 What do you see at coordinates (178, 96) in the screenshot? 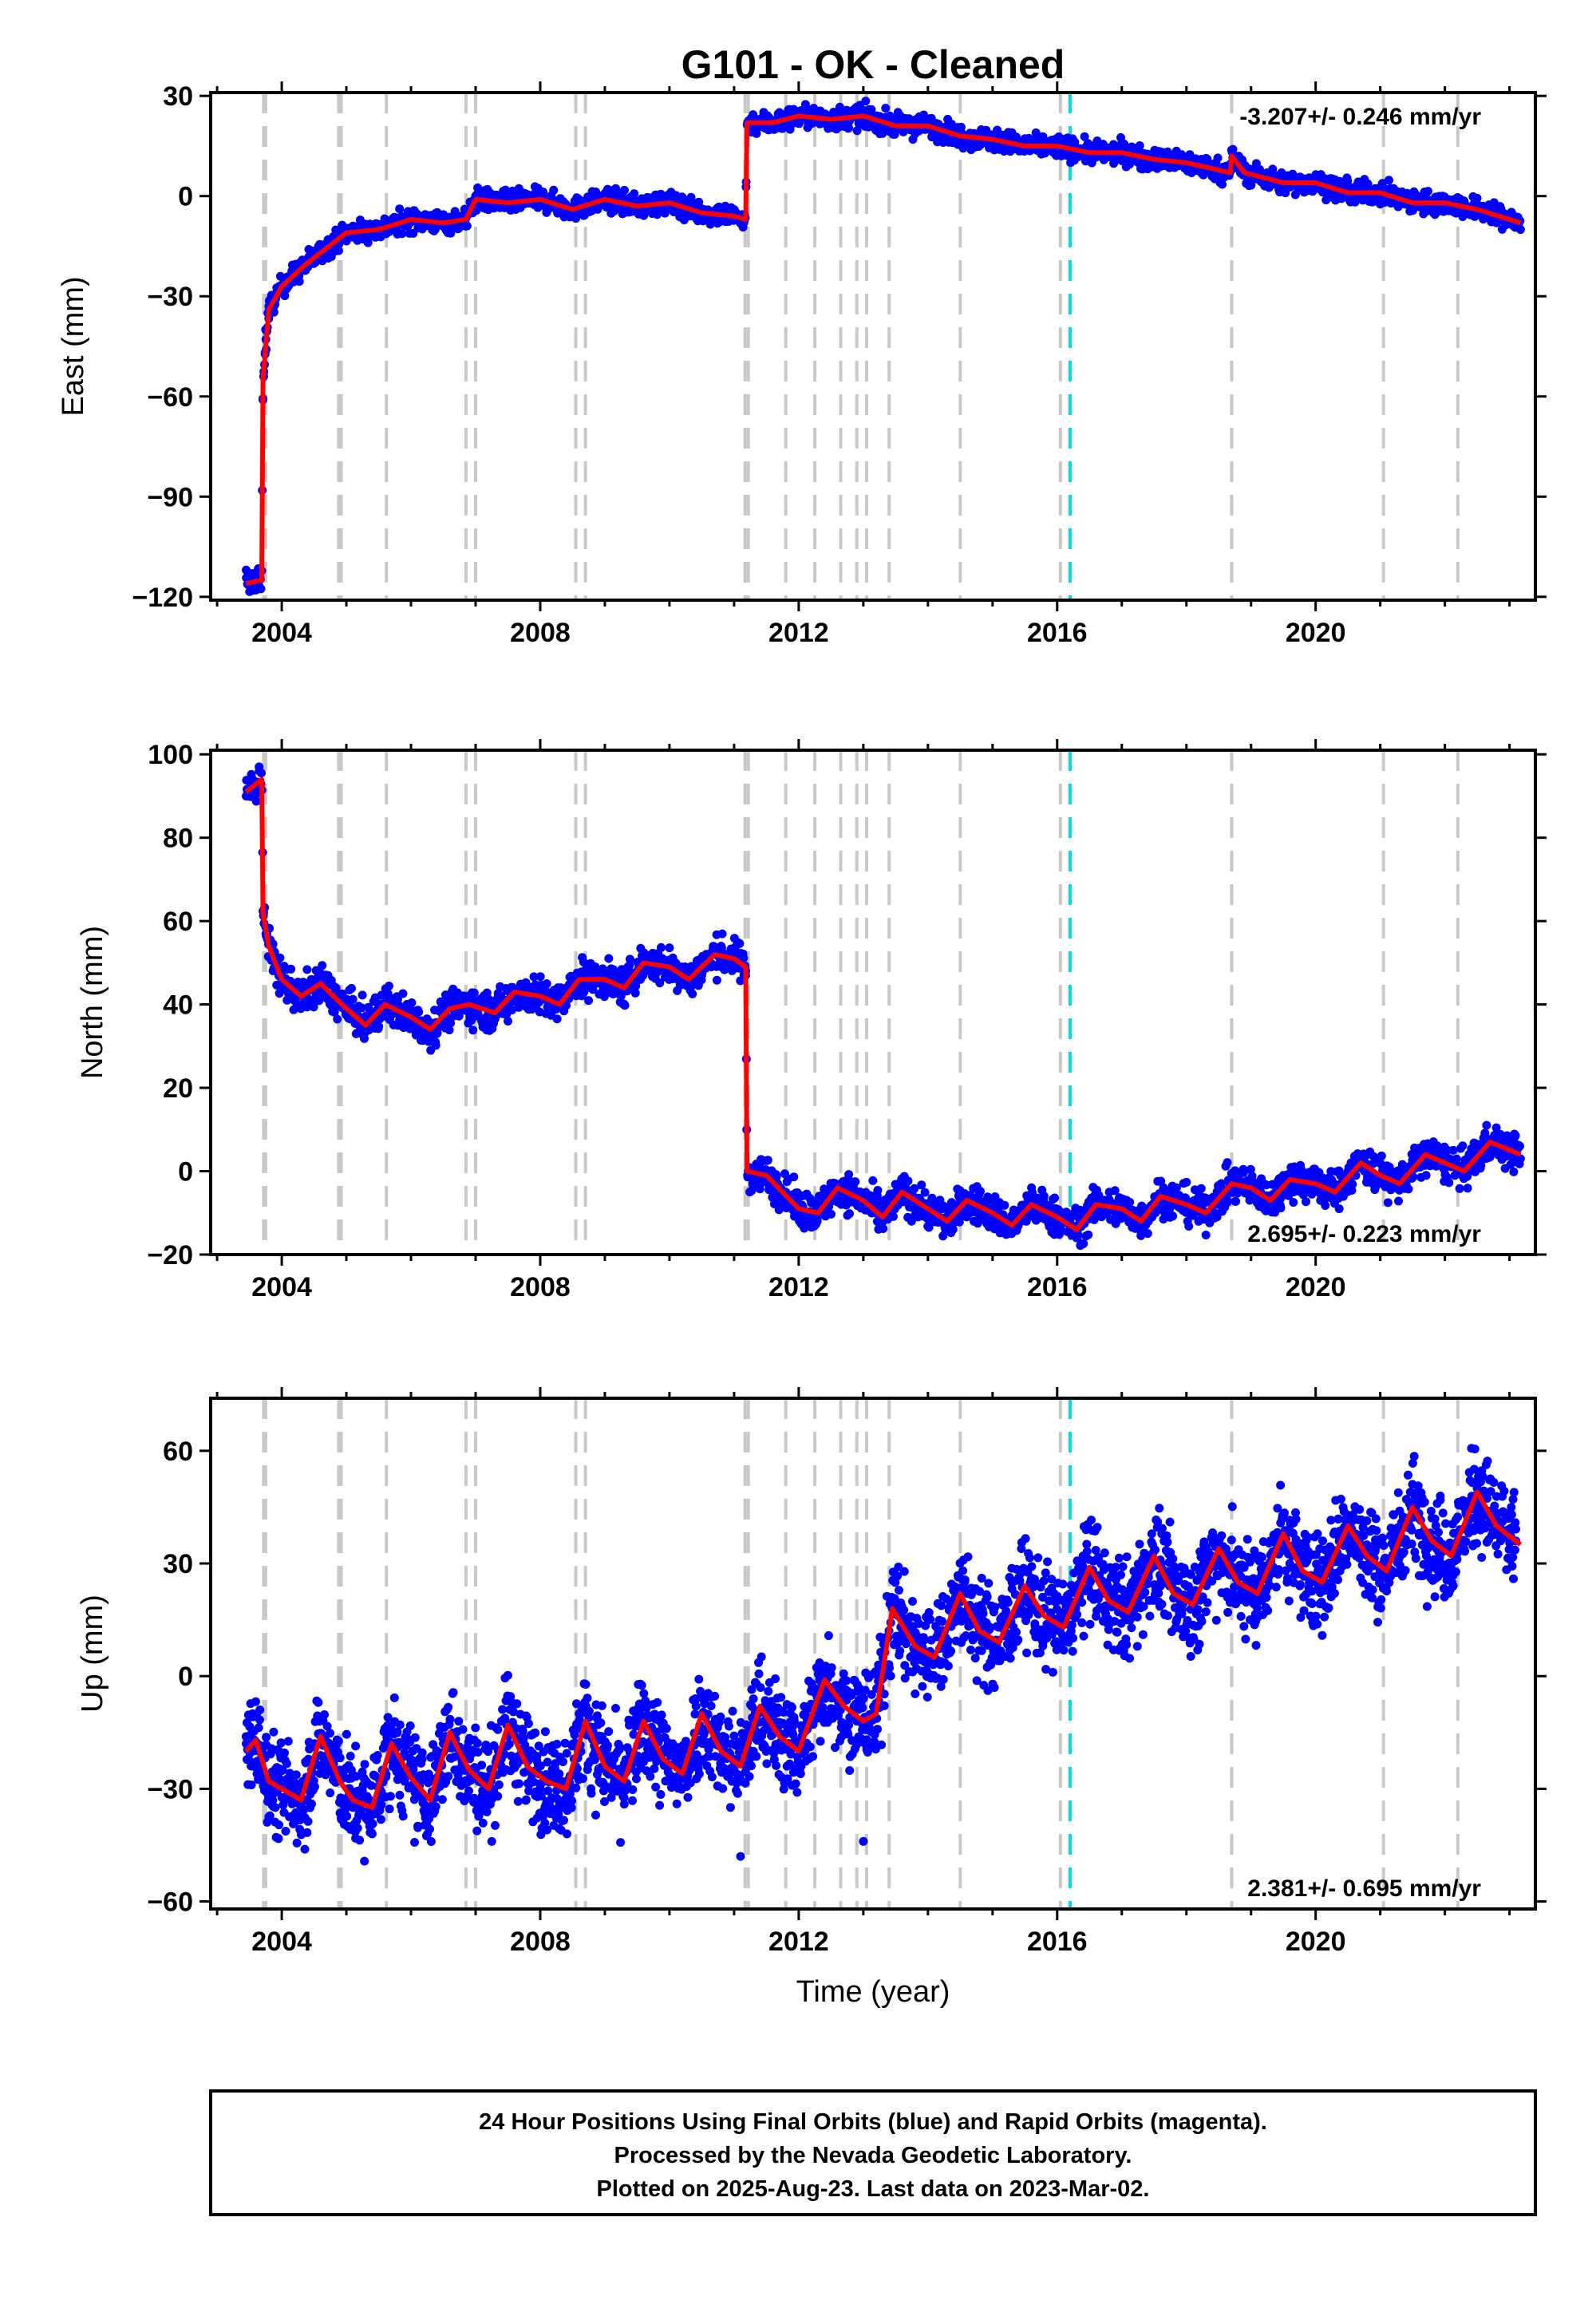
I see `y-tick-label: 30` at bounding box center [178, 96].